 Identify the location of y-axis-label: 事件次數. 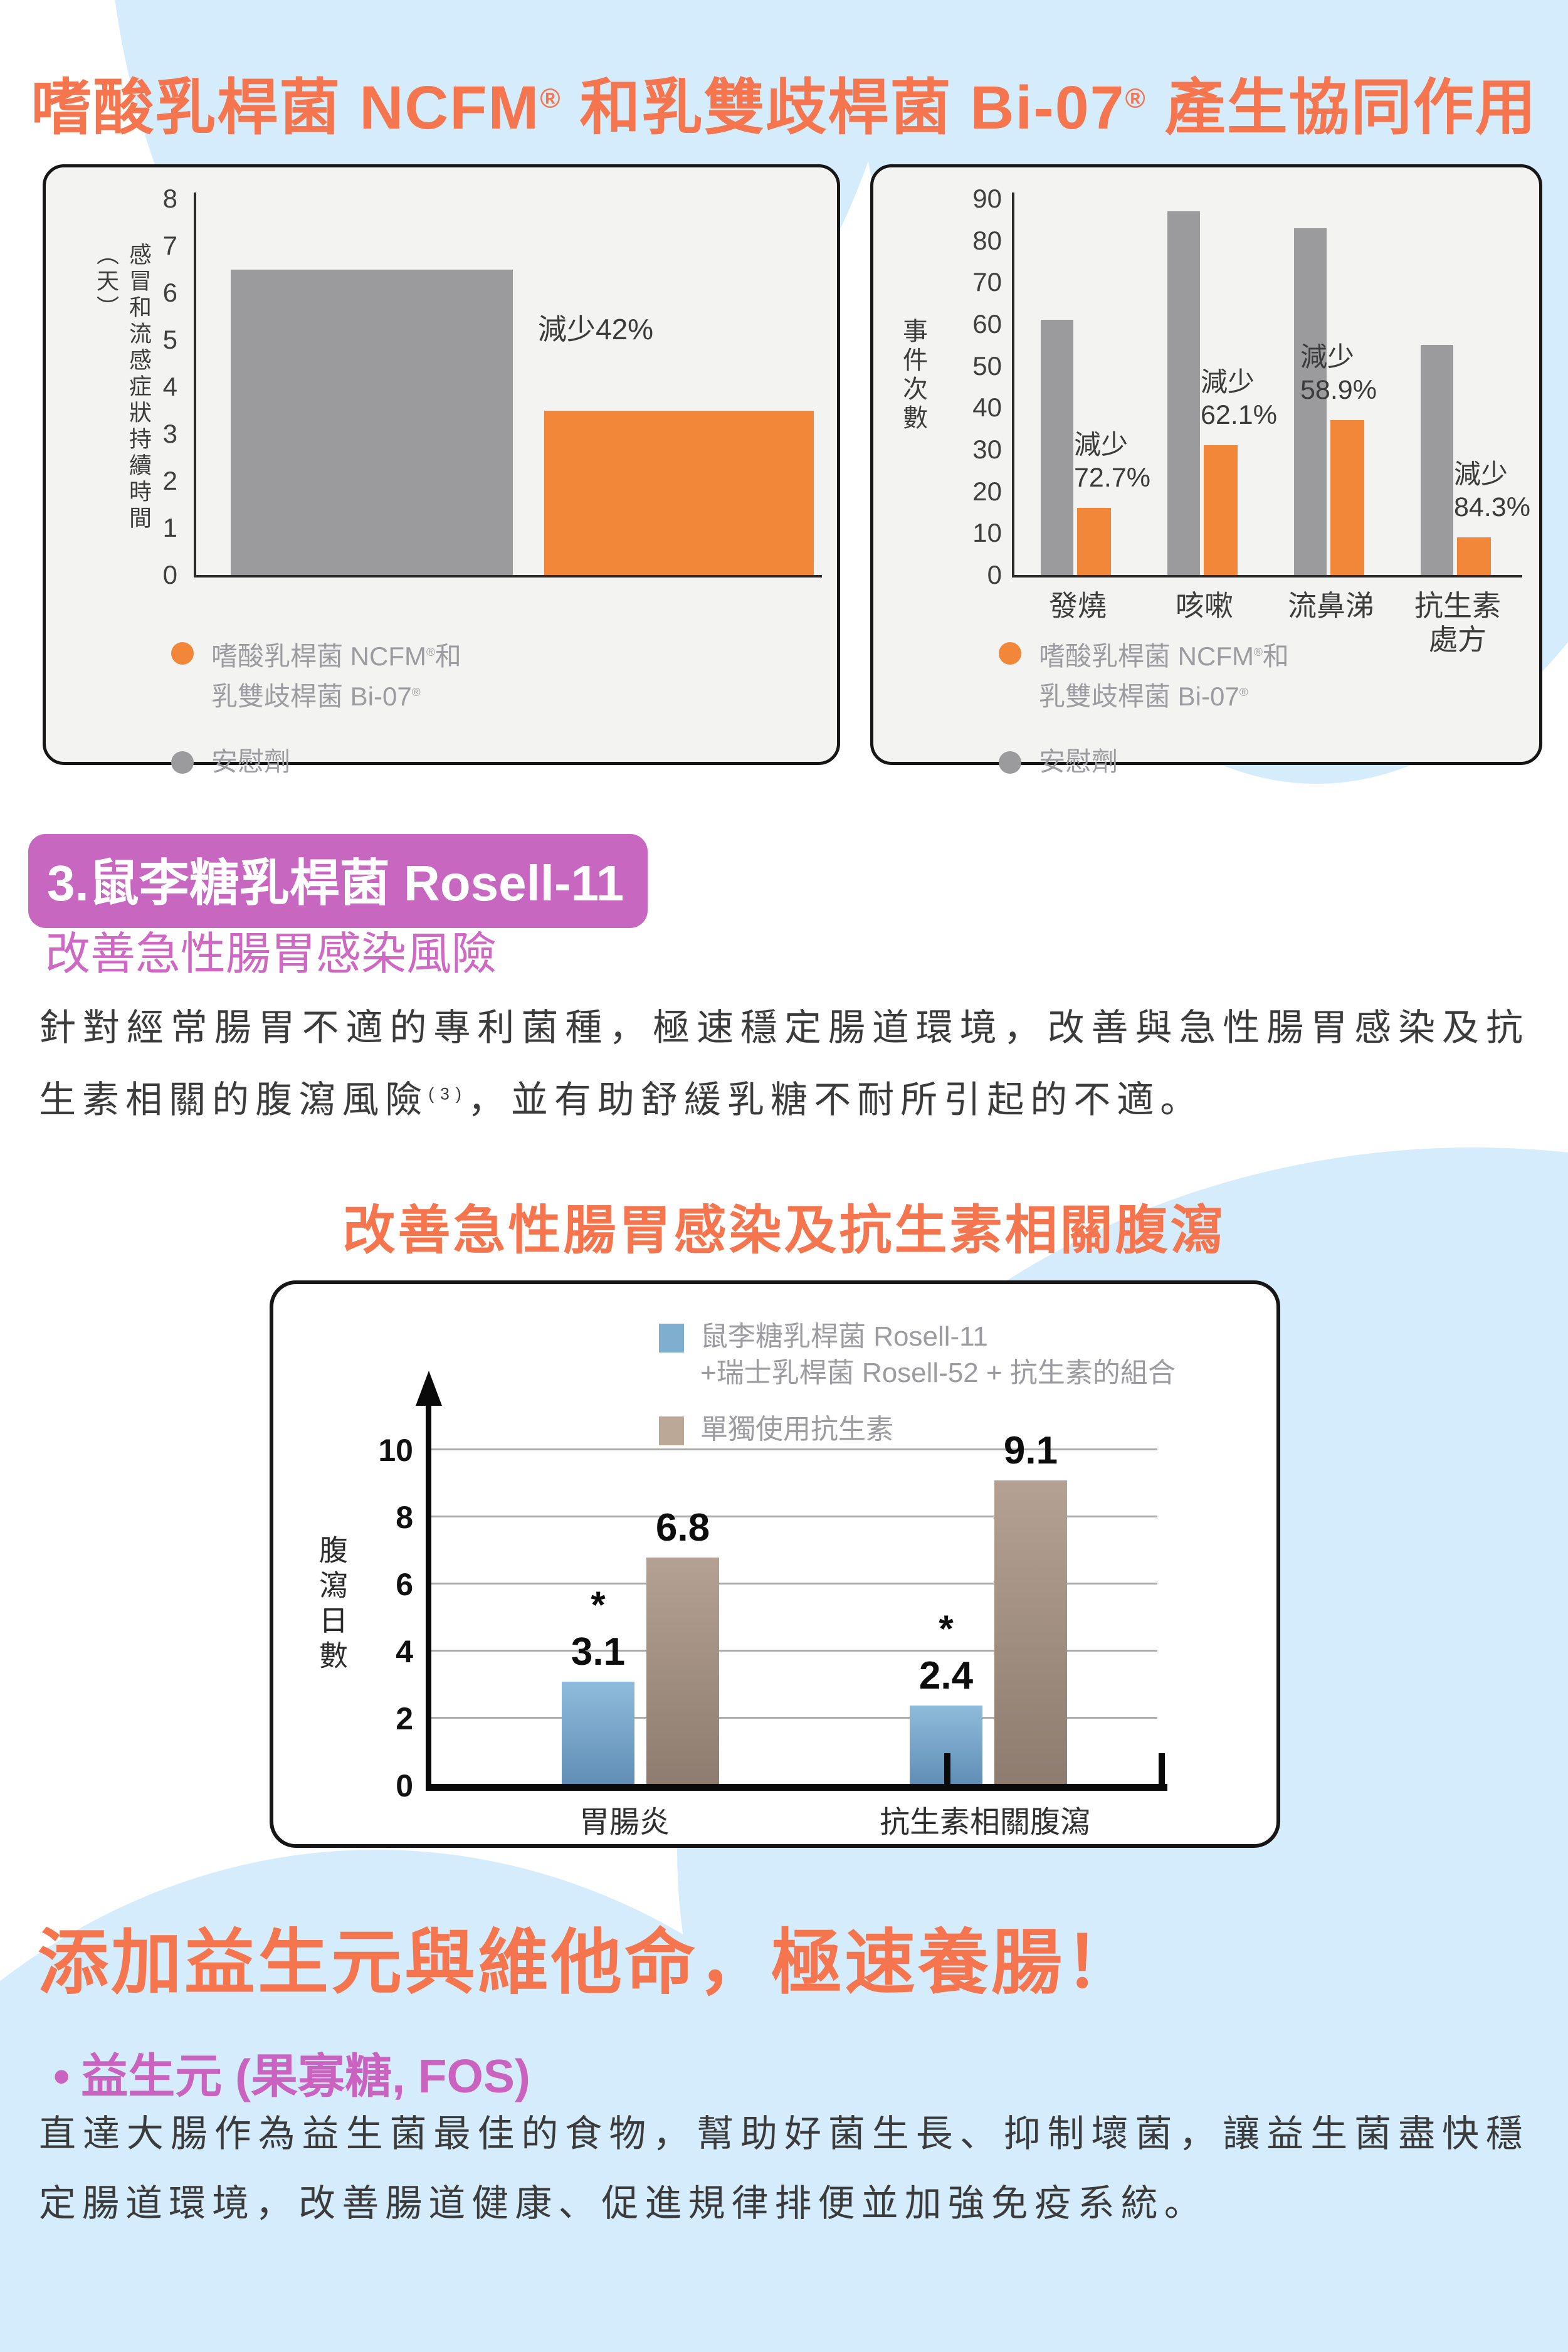
(913, 375).